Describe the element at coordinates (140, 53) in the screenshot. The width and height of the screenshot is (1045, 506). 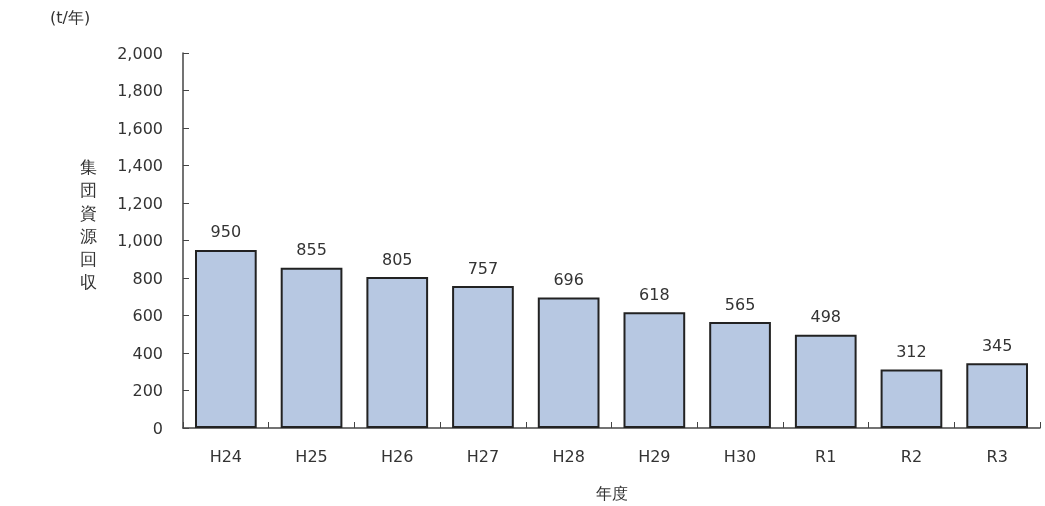
I see `y-tick-label: 2,000` at that location.